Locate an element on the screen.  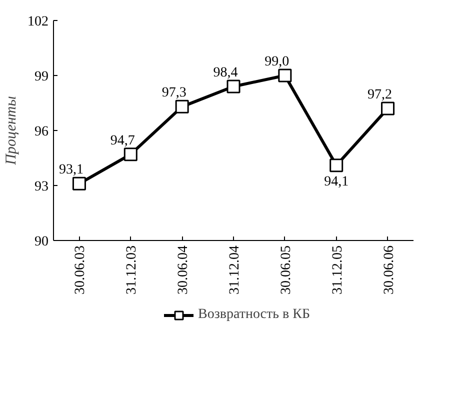
data-label: 94,7 is located at coordinates (122, 140).